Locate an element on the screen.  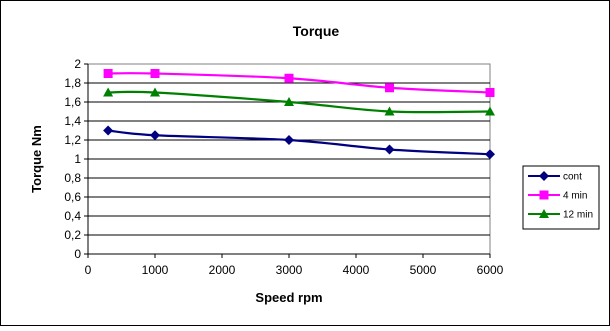
x-tick-label: 2000 is located at coordinates (222, 270).